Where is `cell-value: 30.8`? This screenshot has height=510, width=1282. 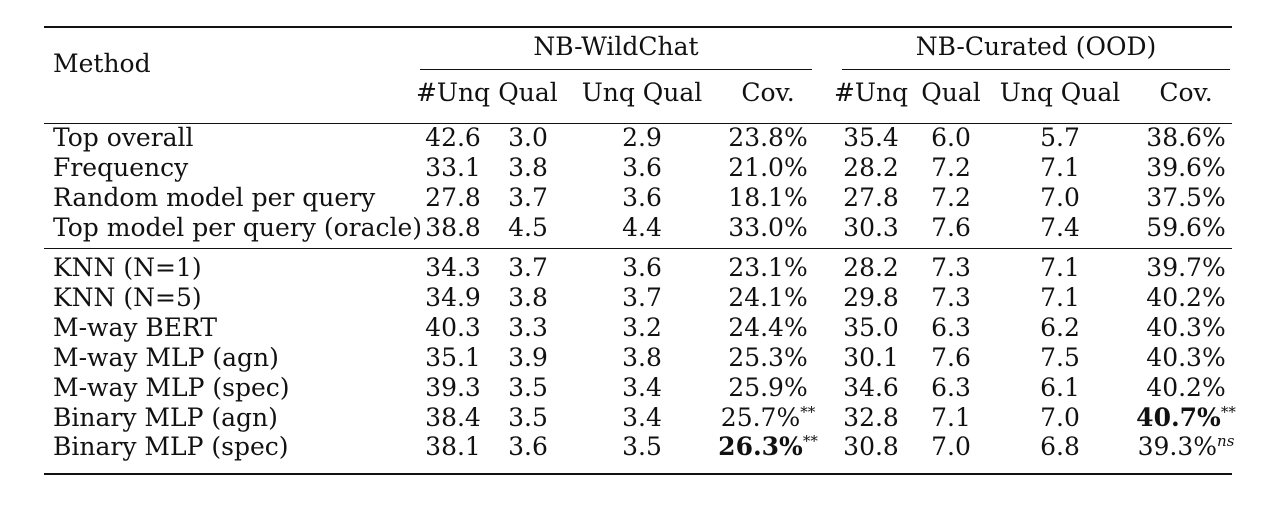 cell-value: 30.8 is located at coordinates (871, 447).